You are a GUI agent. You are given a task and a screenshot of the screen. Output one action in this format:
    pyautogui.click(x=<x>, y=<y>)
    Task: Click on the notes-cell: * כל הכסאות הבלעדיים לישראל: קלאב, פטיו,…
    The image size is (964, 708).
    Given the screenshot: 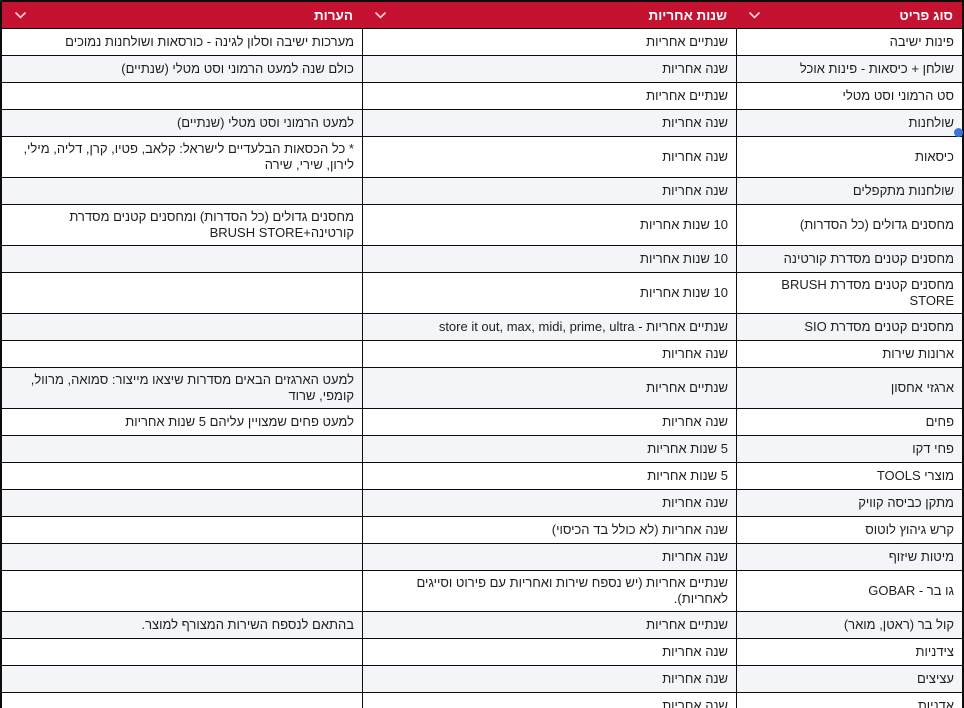 What is the action you would take?
    pyautogui.click(x=188, y=156)
    